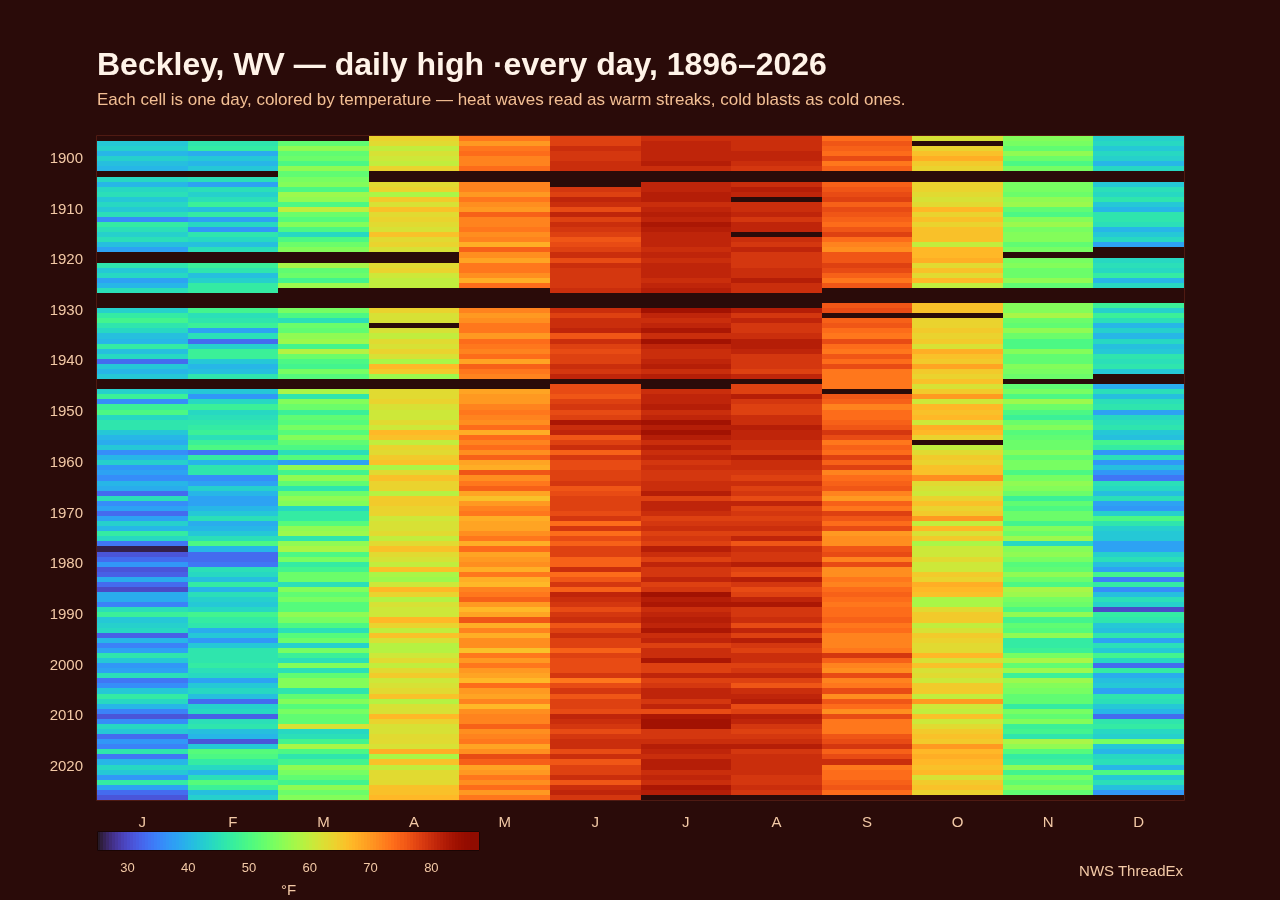  I want to click on y-tick-label: 1990, so click(66, 614).